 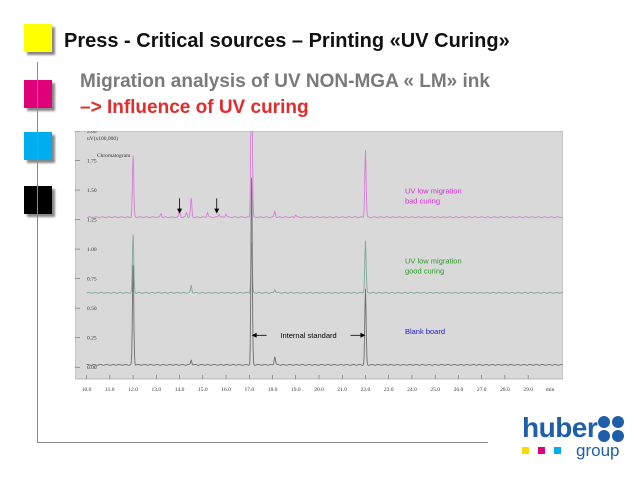 What do you see at coordinates (157, 390) in the screenshot?
I see `x-tick-label: 13.0` at bounding box center [157, 390].